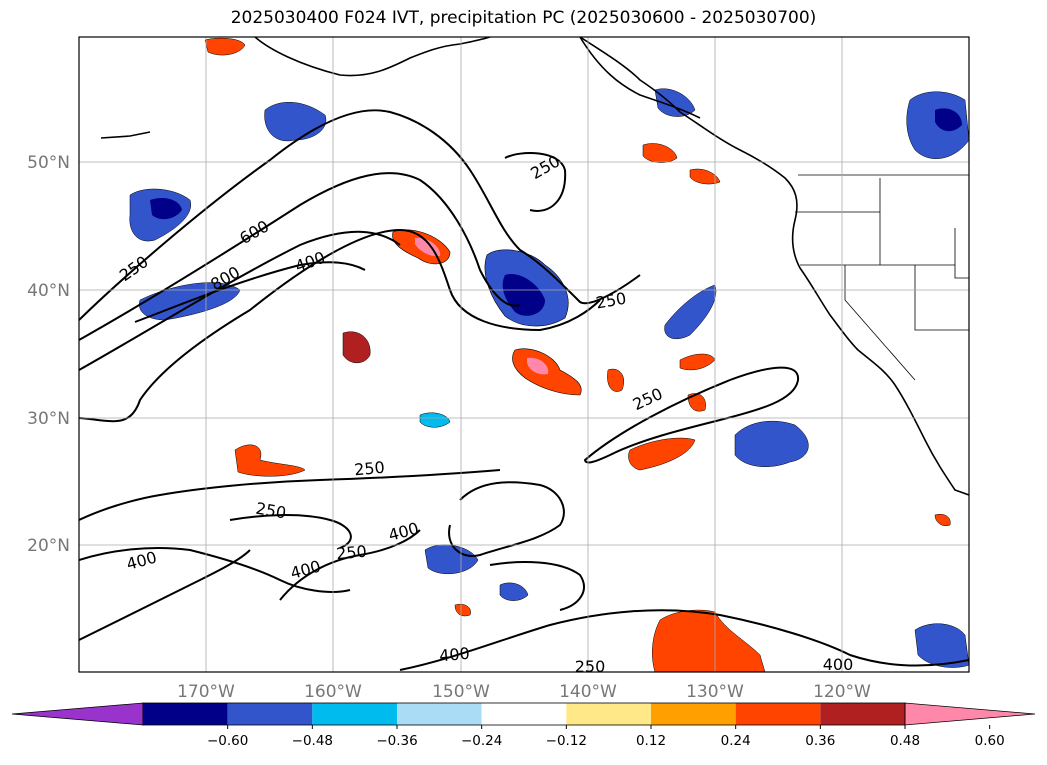  What do you see at coordinates (77, 714) in the screenshot?
I see `colorbar-extend-low` at bounding box center [77, 714].